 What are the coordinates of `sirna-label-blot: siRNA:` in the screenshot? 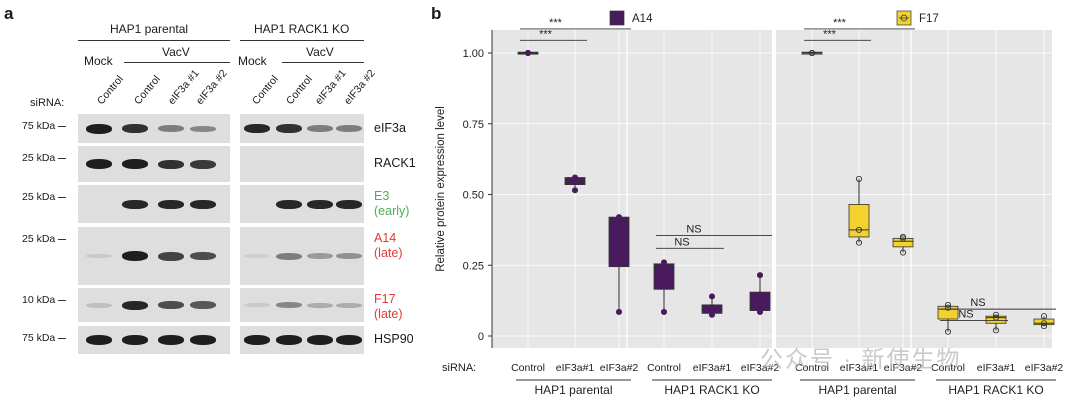 It's located at (47, 103).